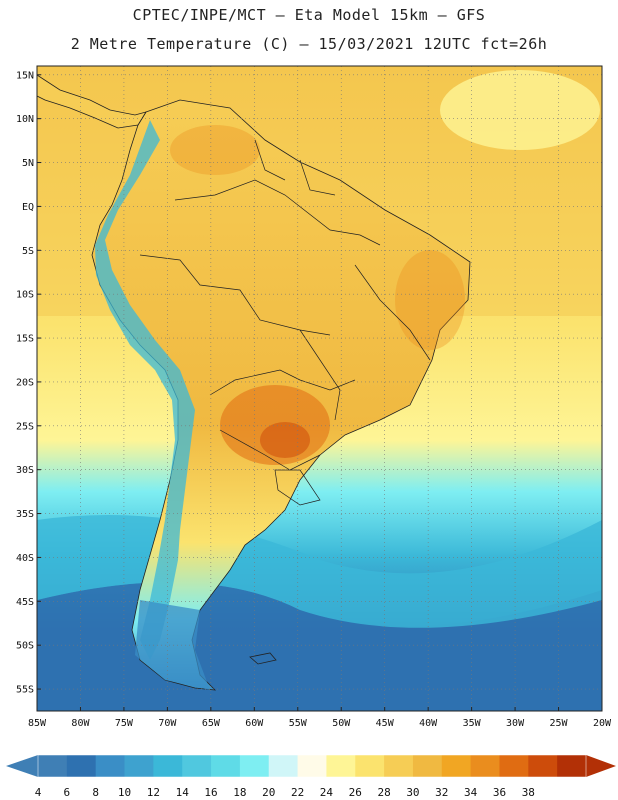 This screenshot has width=618, height=800. I want to click on lat-tick-label: EQ, so click(28, 207).